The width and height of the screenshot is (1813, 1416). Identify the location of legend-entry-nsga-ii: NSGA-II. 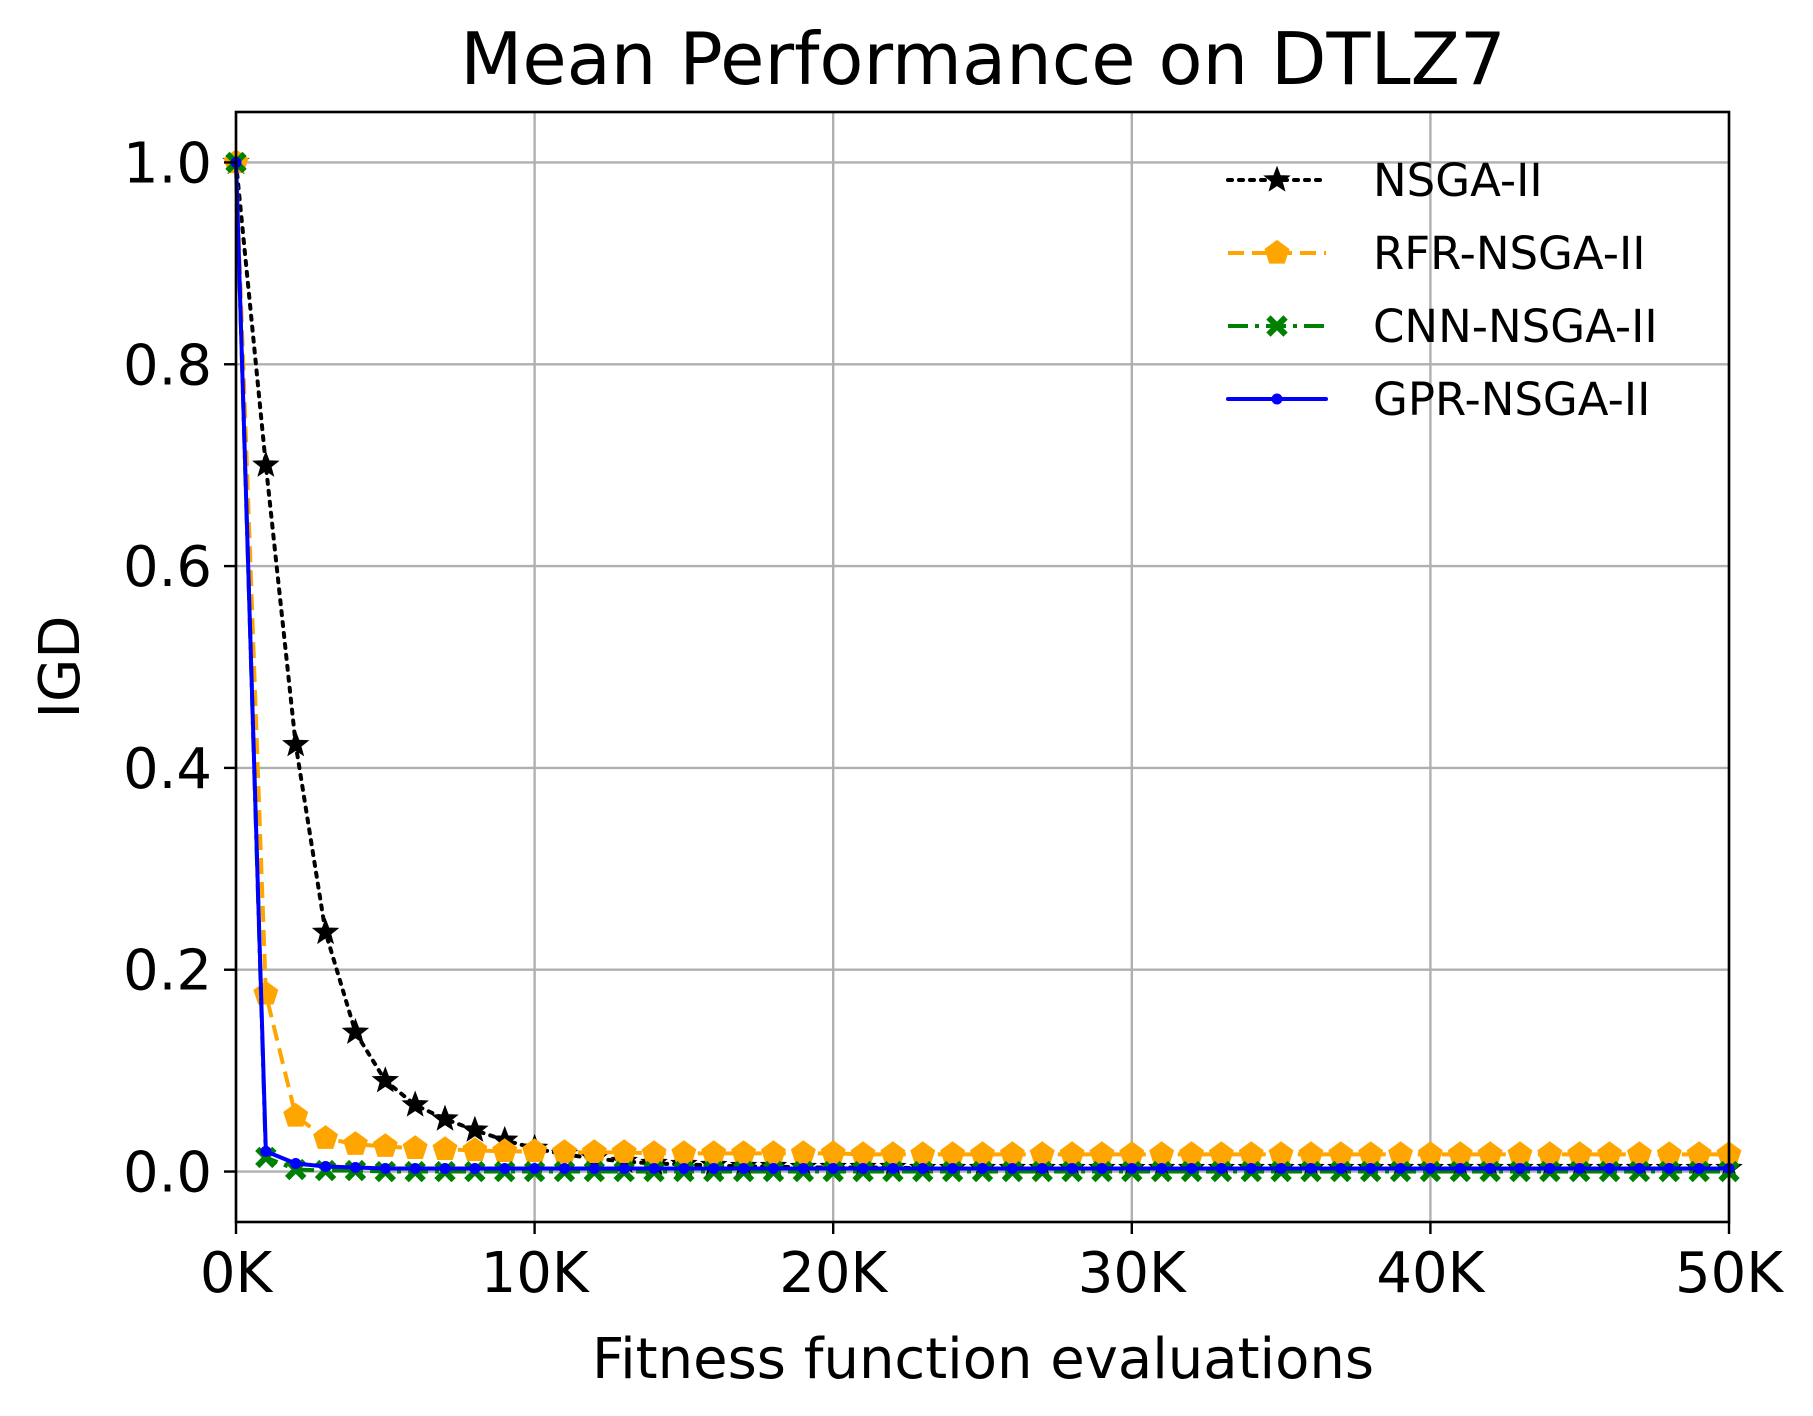
(1384, 180).